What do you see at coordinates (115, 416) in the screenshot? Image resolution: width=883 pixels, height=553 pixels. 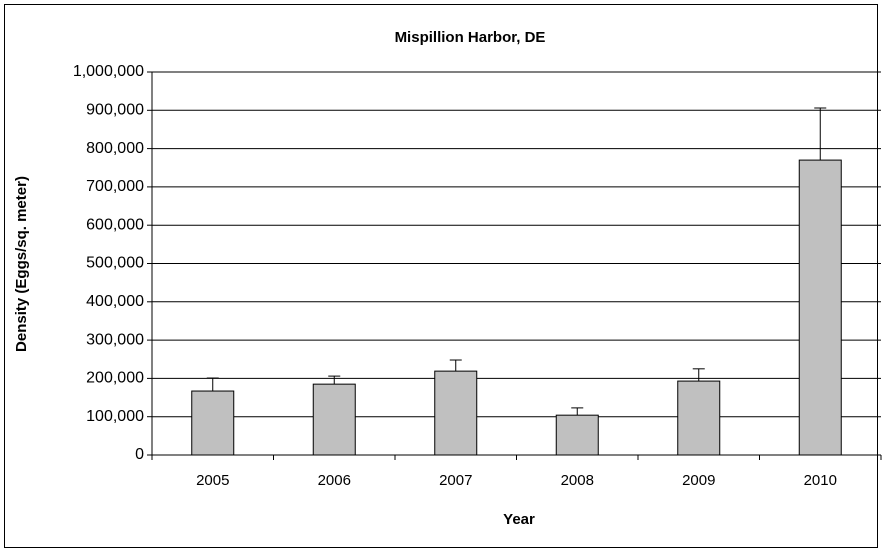 I see `y-tick-label: 100,000` at bounding box center [115, 416].